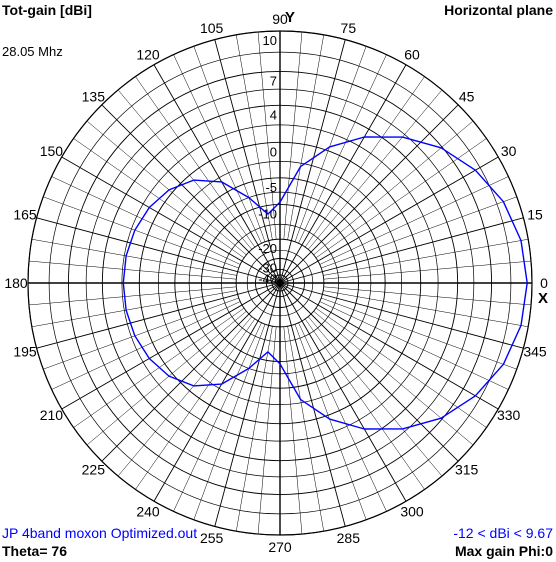 The height and width of the screenshot is (562, 556). Describe the element at coordinates (290, 17) in the screenshot. I see `y-axis-letter: Y` at that location.